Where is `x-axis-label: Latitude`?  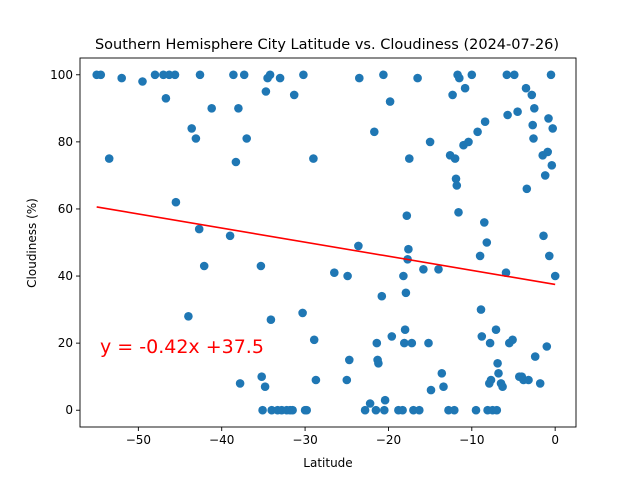
x-axis-label: Latitude is located at coordinates (327, 463).